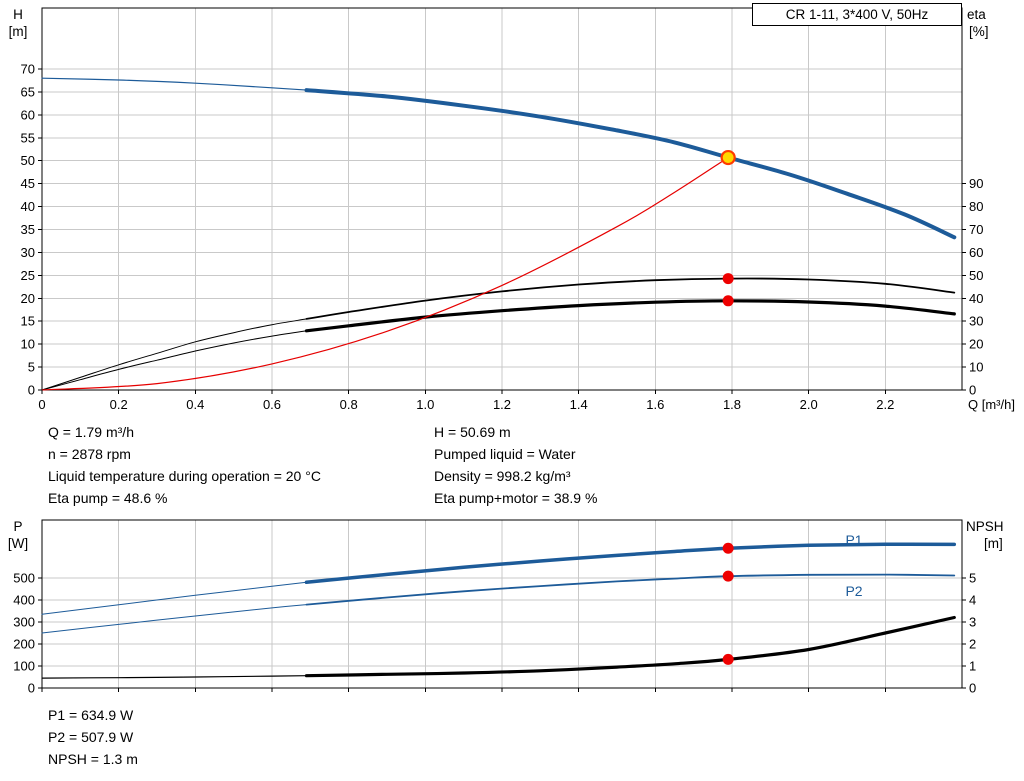  I want to click on npsh-axis-unit: [m], so click(993, 543).